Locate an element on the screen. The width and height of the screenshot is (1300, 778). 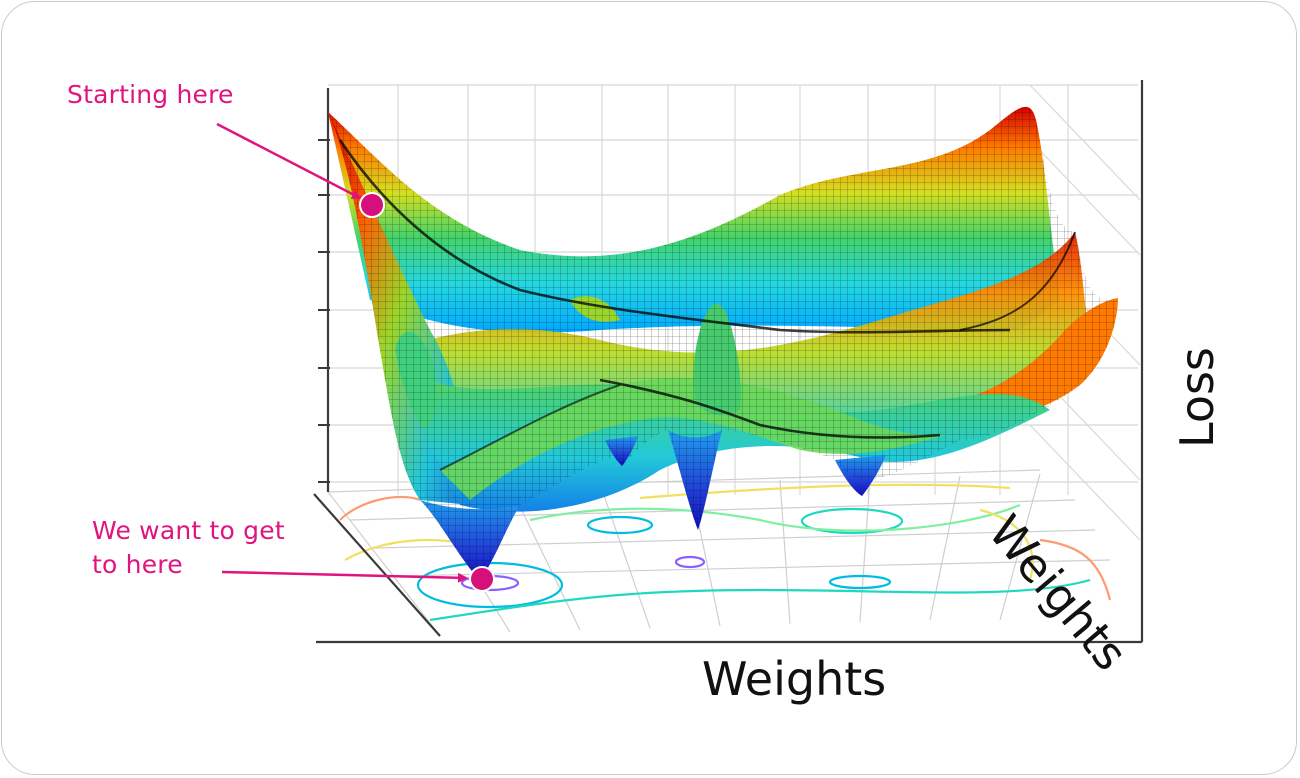
start-arrow is located at coordinates (289, 161).